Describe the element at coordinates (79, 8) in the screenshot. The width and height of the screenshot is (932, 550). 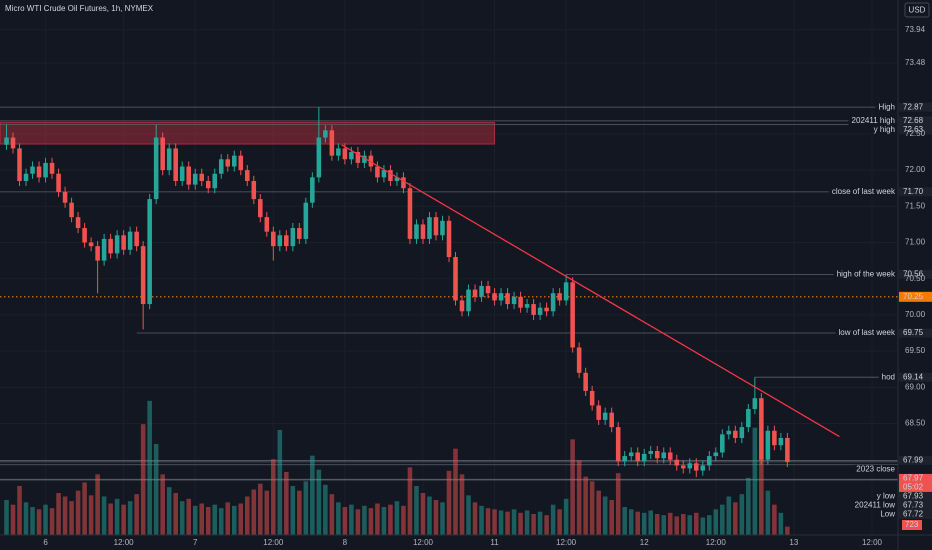
I see `chart-title: Micro WTI Crude Oil Futures, 1h, NYMEX` at that location.